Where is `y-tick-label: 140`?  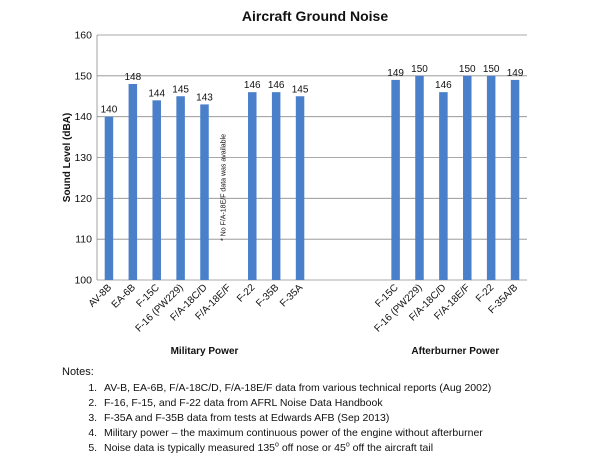 y-tick-label: 140 is located at coordinates (83, 117).